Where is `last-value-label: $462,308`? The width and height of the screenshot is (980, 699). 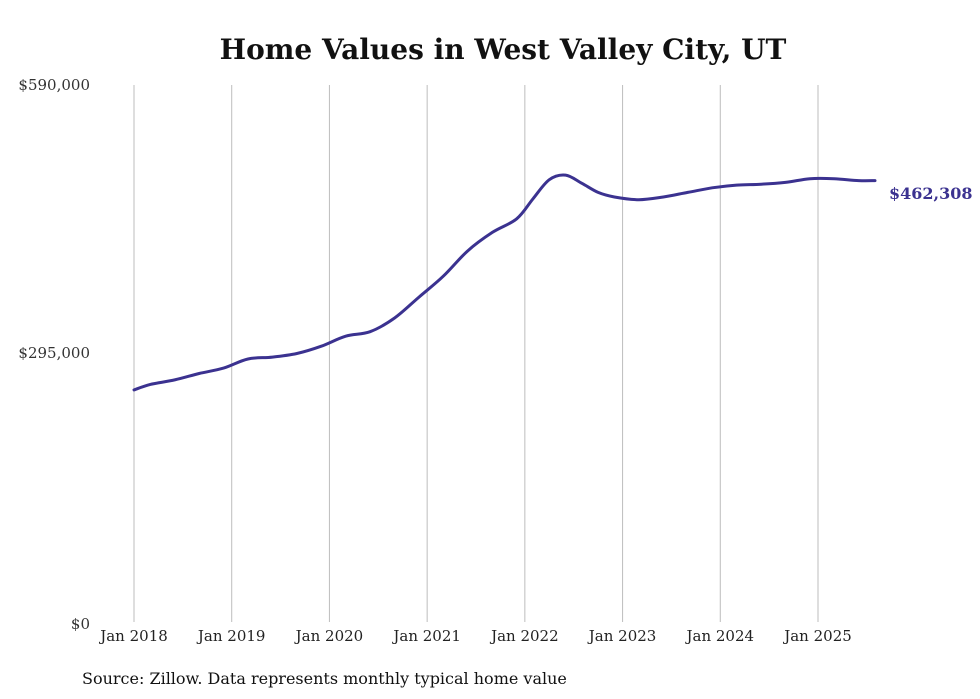 last-value-label: $462,308 is located at coordinates (931, 193).